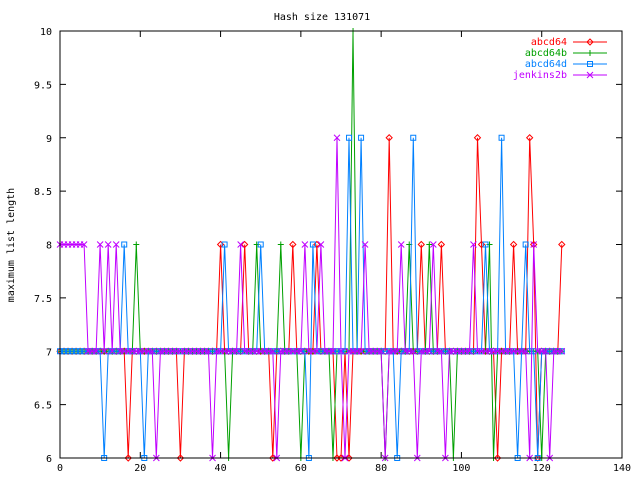 This screenshot has height=480, width=640. What do you see at coordinates (49, 246) in the screenshot?
I see `y-tick-label: 8` at bounding box center [49, 246].